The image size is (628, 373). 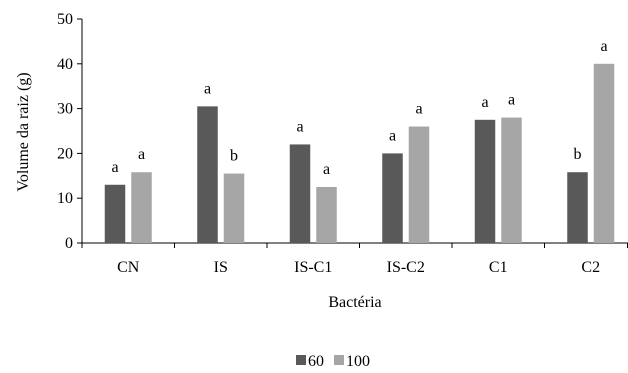 I want to click on bar-60-is, so click(x=207, y=174).